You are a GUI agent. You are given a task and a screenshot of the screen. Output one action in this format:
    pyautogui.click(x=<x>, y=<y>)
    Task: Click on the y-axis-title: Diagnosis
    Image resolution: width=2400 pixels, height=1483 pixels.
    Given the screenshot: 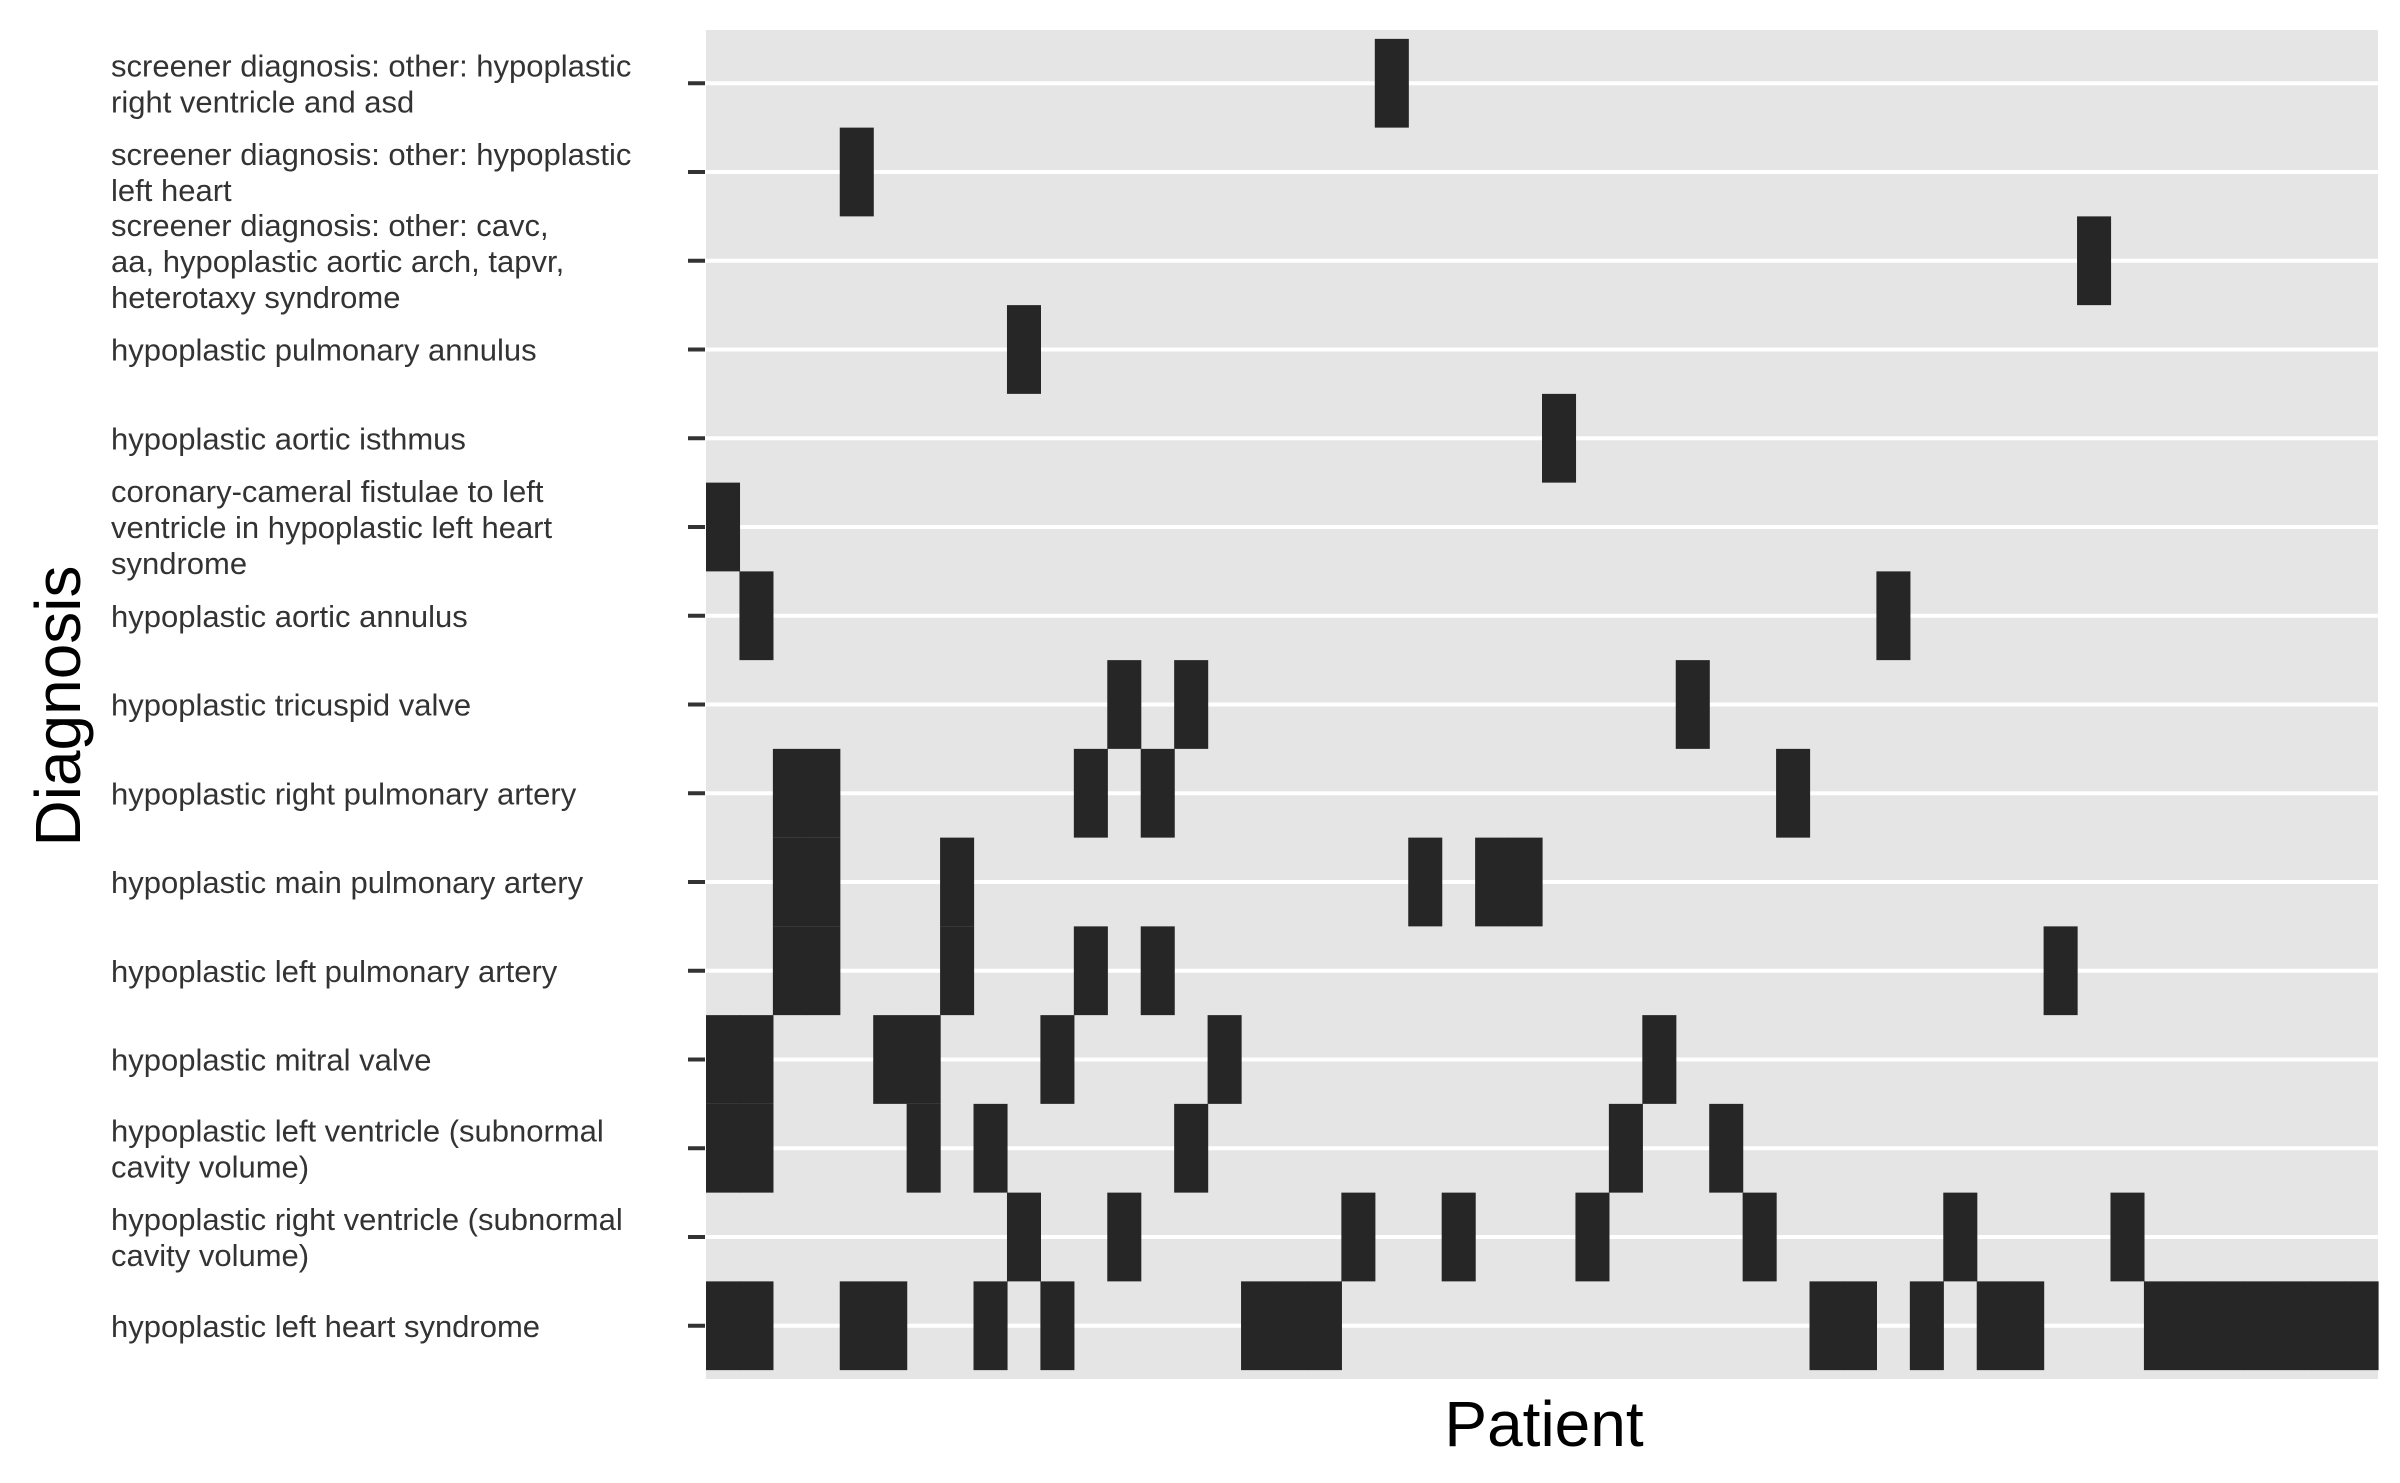 What is the action you would take?
    pyautogui.click(x=58, y=705)
    